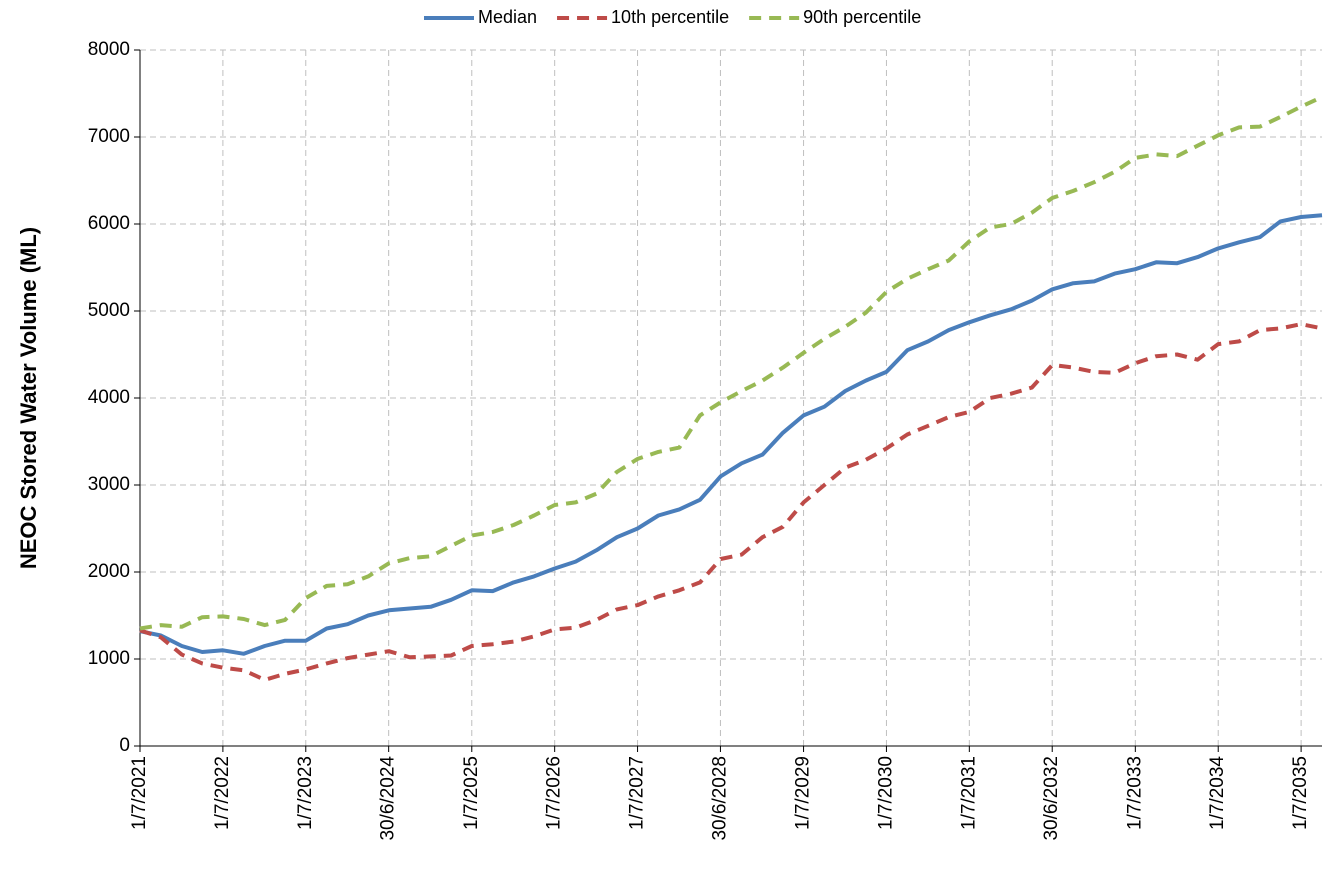 The image size is (1323, 876). What do you see at coordinates (109, 310) in the screenshot?
I see `y-tick-label: 5000` at bounding box center [109, 310].